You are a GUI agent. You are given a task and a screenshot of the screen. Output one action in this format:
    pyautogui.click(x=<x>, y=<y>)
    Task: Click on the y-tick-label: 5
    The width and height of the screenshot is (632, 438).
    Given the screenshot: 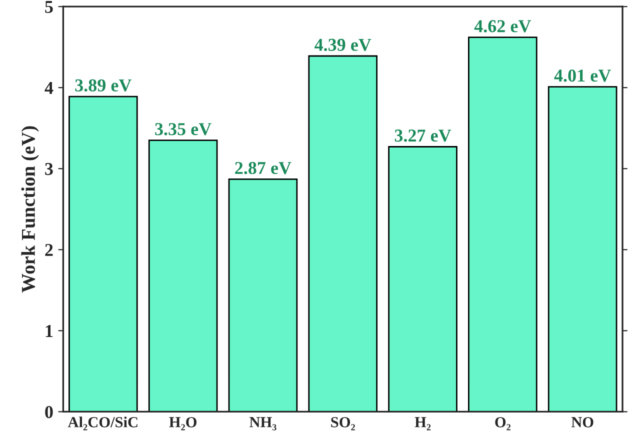 What is the action you would take?
    pyautogui.click(x=49, y=7)
    